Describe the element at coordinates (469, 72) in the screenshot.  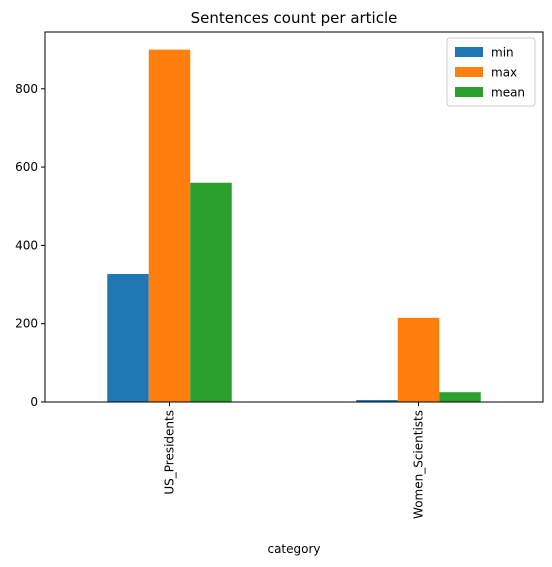
I see `legend-swatch-max` at that location.